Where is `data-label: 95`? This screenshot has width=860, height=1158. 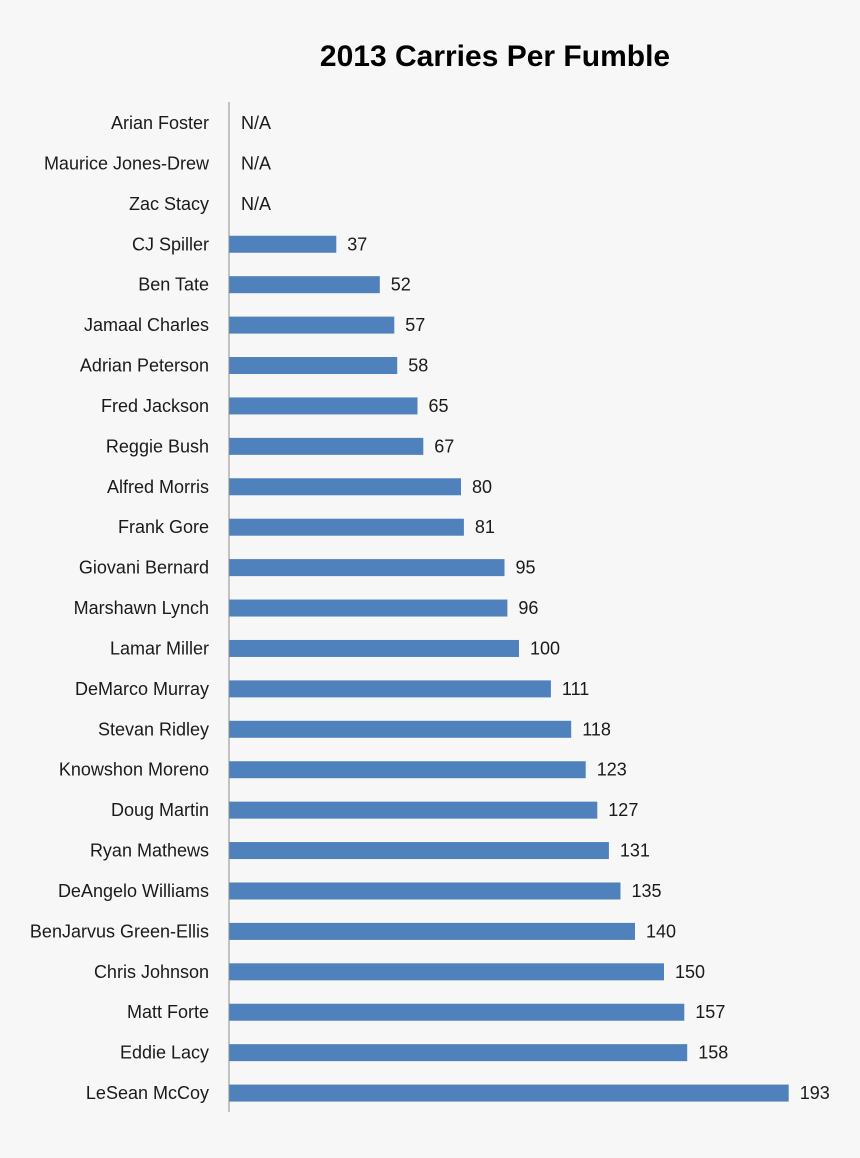
data-label: 95 is located at coordinates (526, 568).